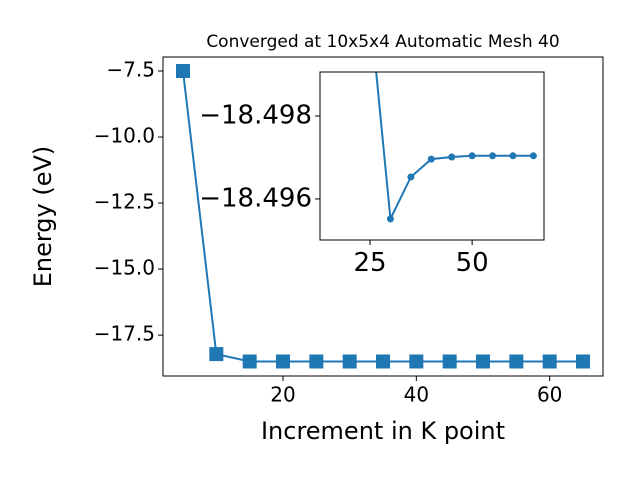 The height and width of the screenshot is (480, 640). I want to click on plot-frame, so click(432, 156).